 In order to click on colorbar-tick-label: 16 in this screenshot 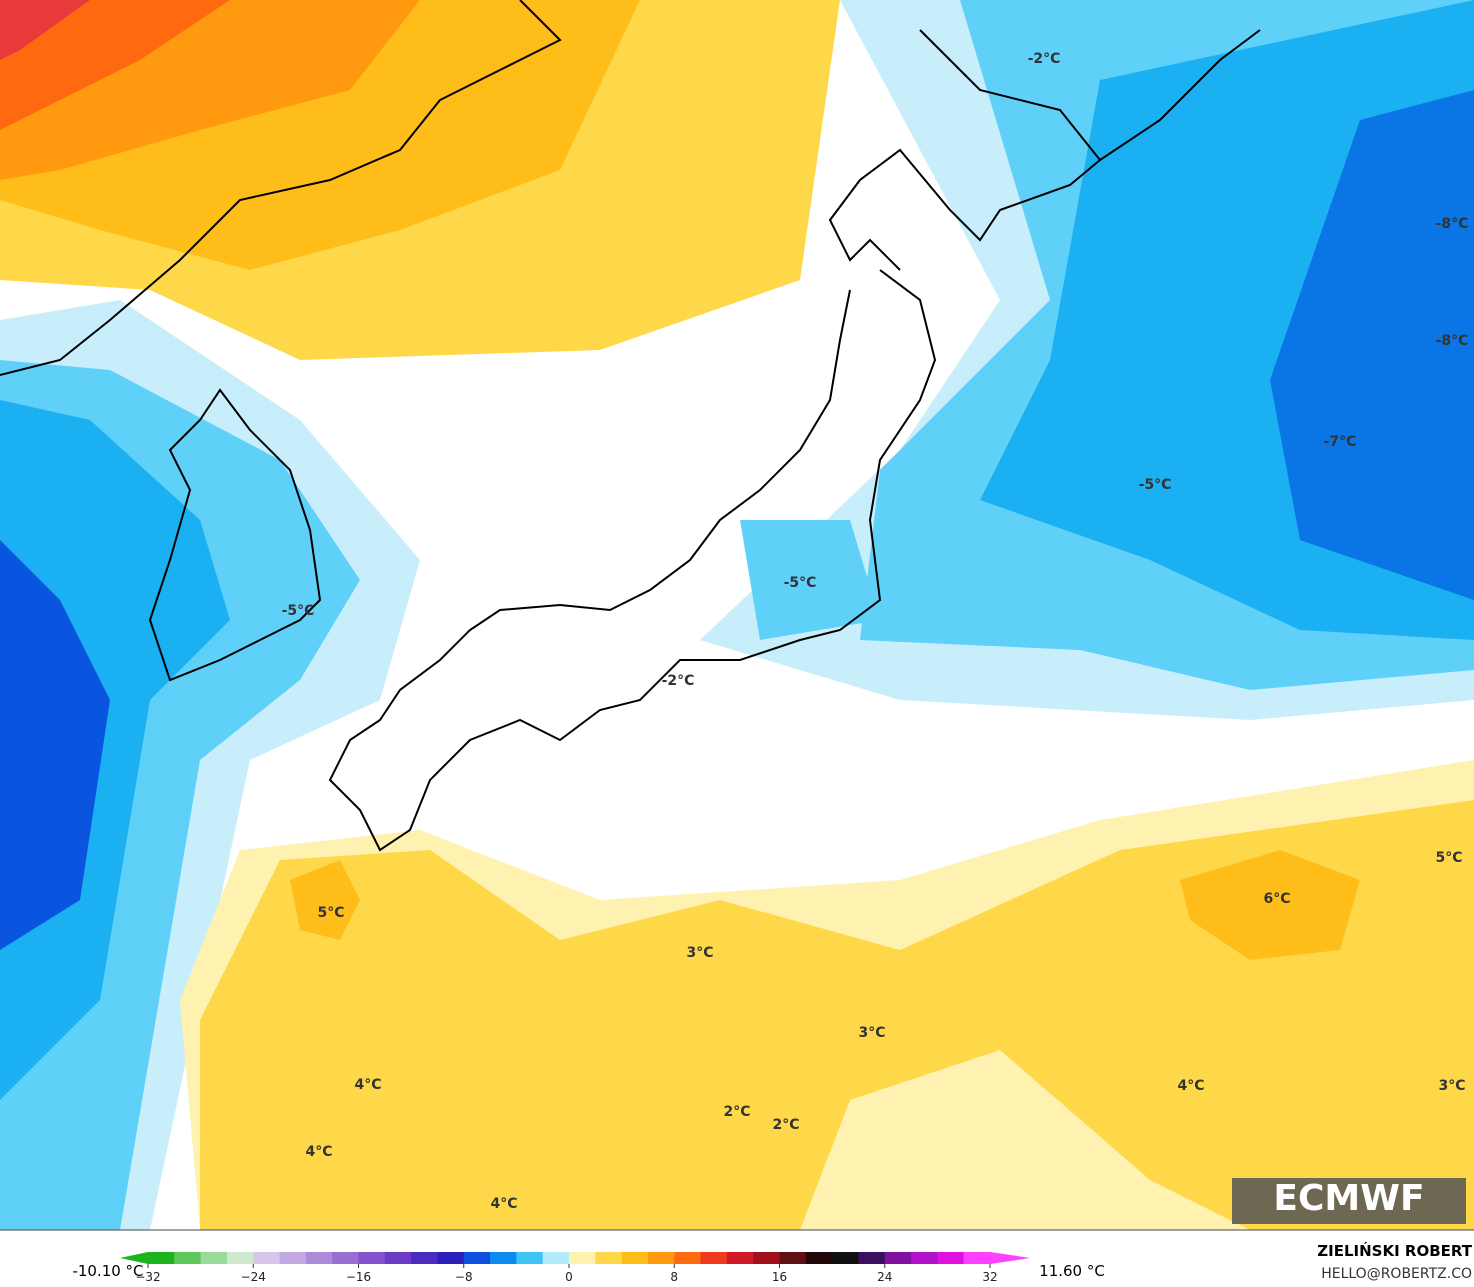, I will do `click(779, 1277)`.